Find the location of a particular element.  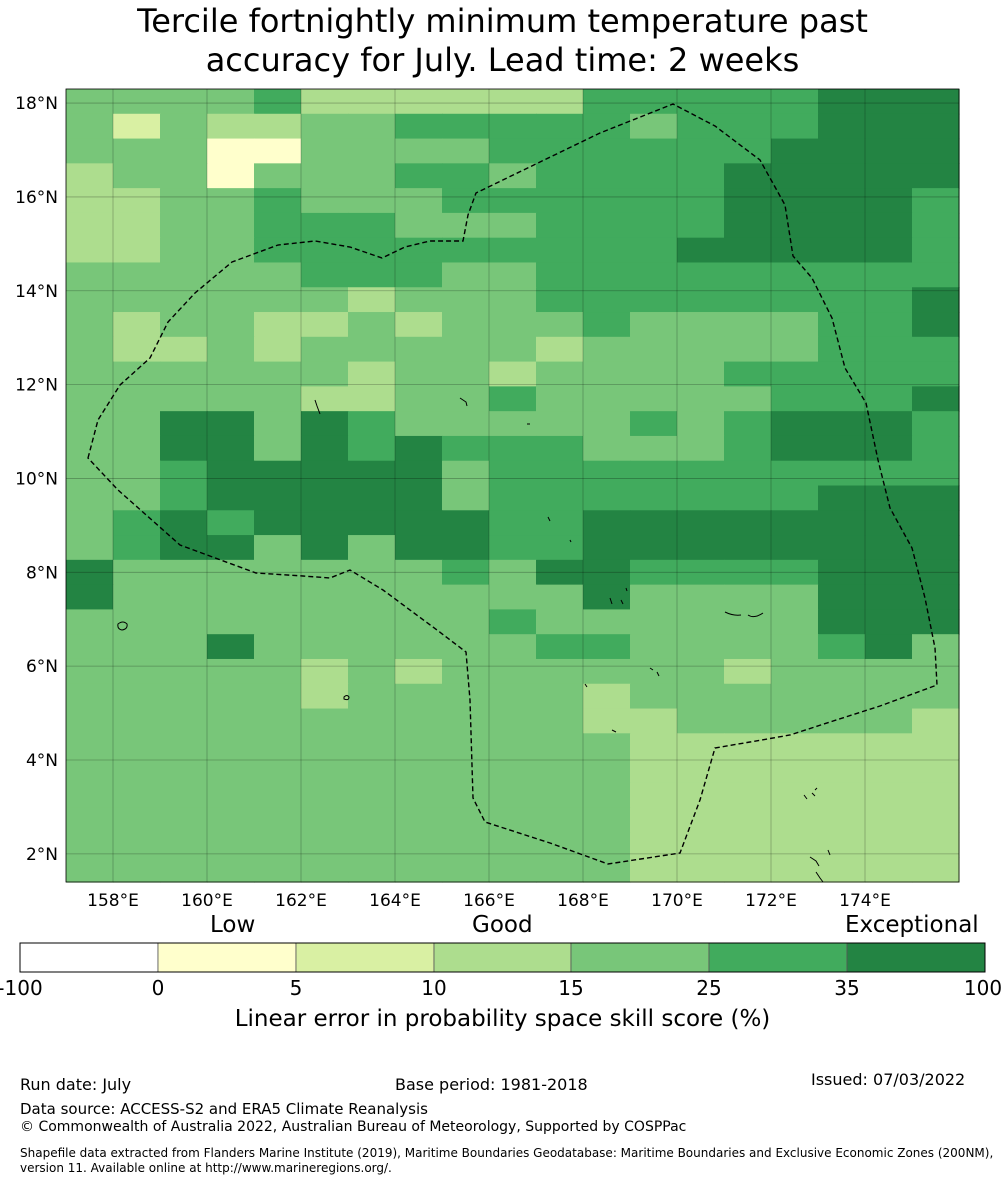

latitude-ticks: 18°N 16°N 14°N 12°N 10°N 8°N 6°N 4°N 2°N is located at coordinates (36, 479).